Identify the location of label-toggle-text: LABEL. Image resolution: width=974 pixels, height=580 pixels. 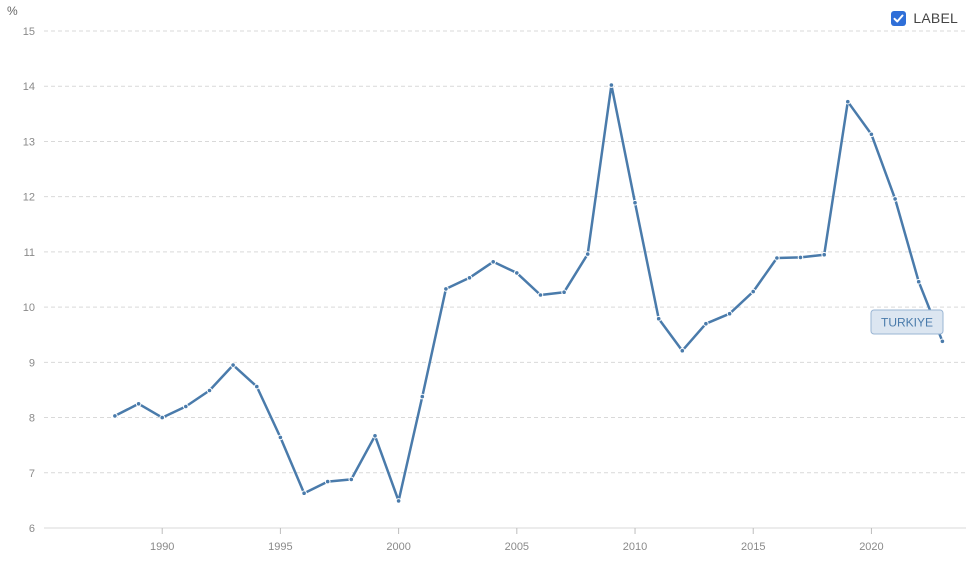
(935, 18).